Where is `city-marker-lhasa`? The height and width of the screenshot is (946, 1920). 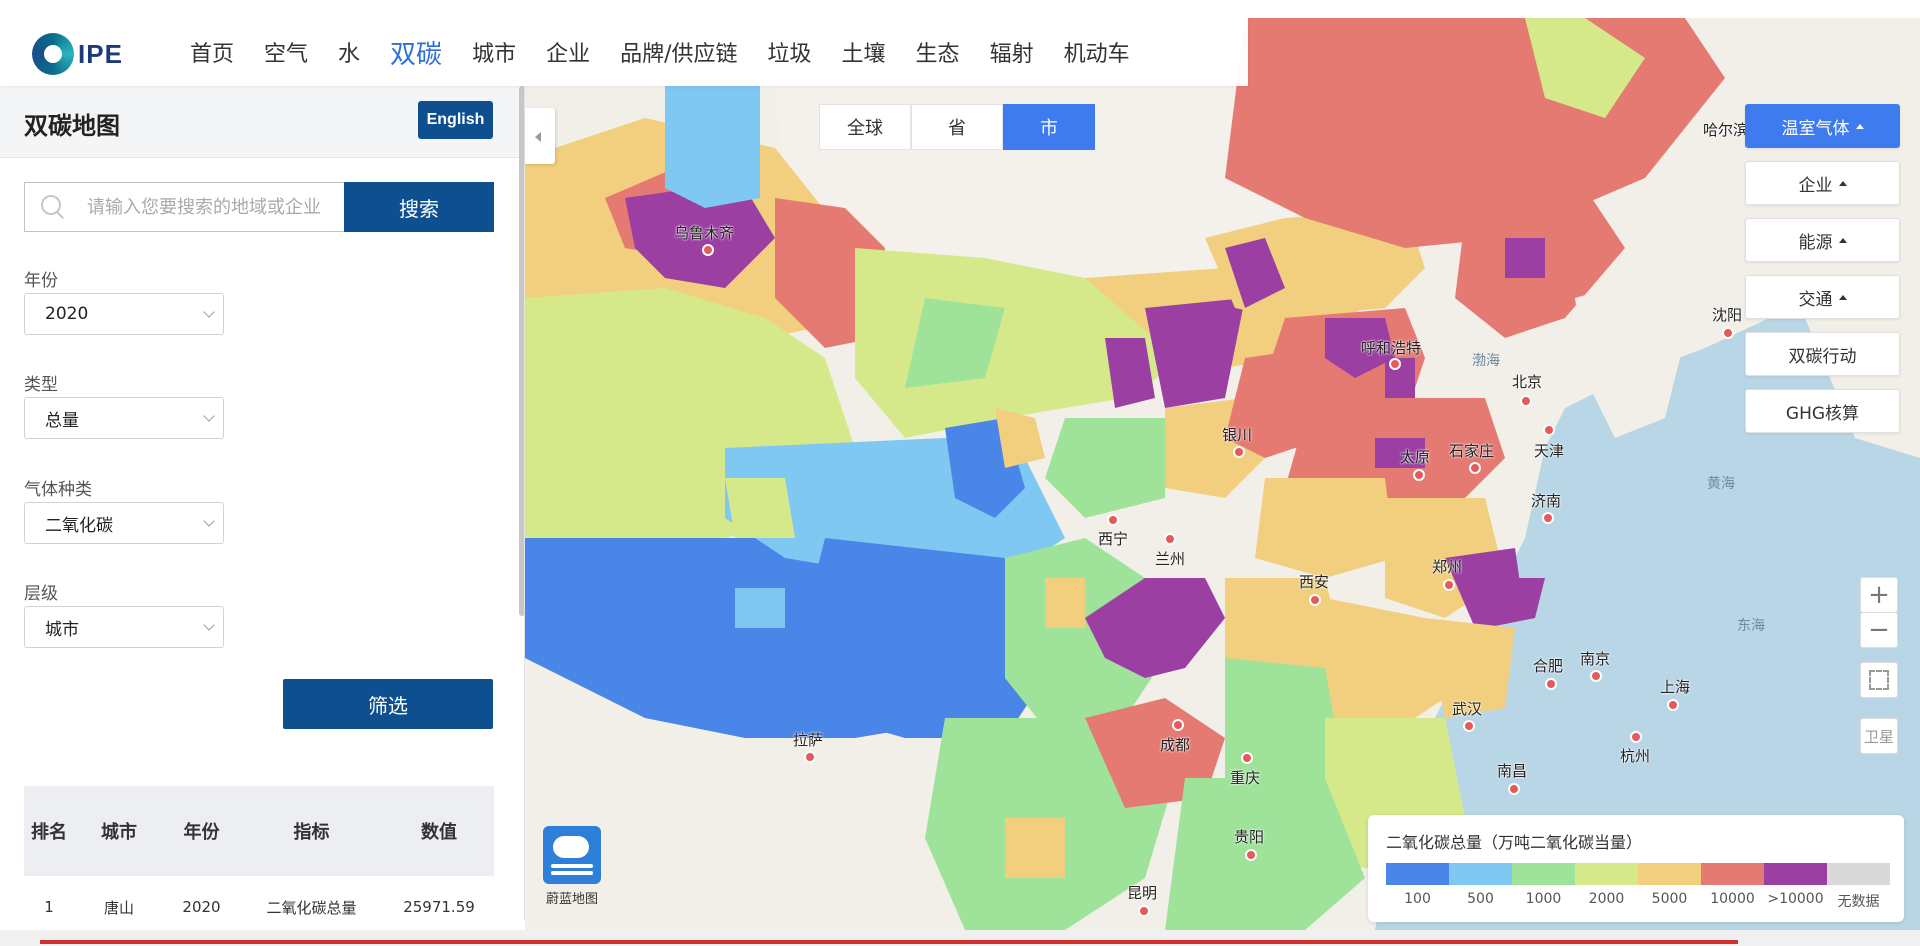 city-marker-lhasa is located at coordinates (810, 757).